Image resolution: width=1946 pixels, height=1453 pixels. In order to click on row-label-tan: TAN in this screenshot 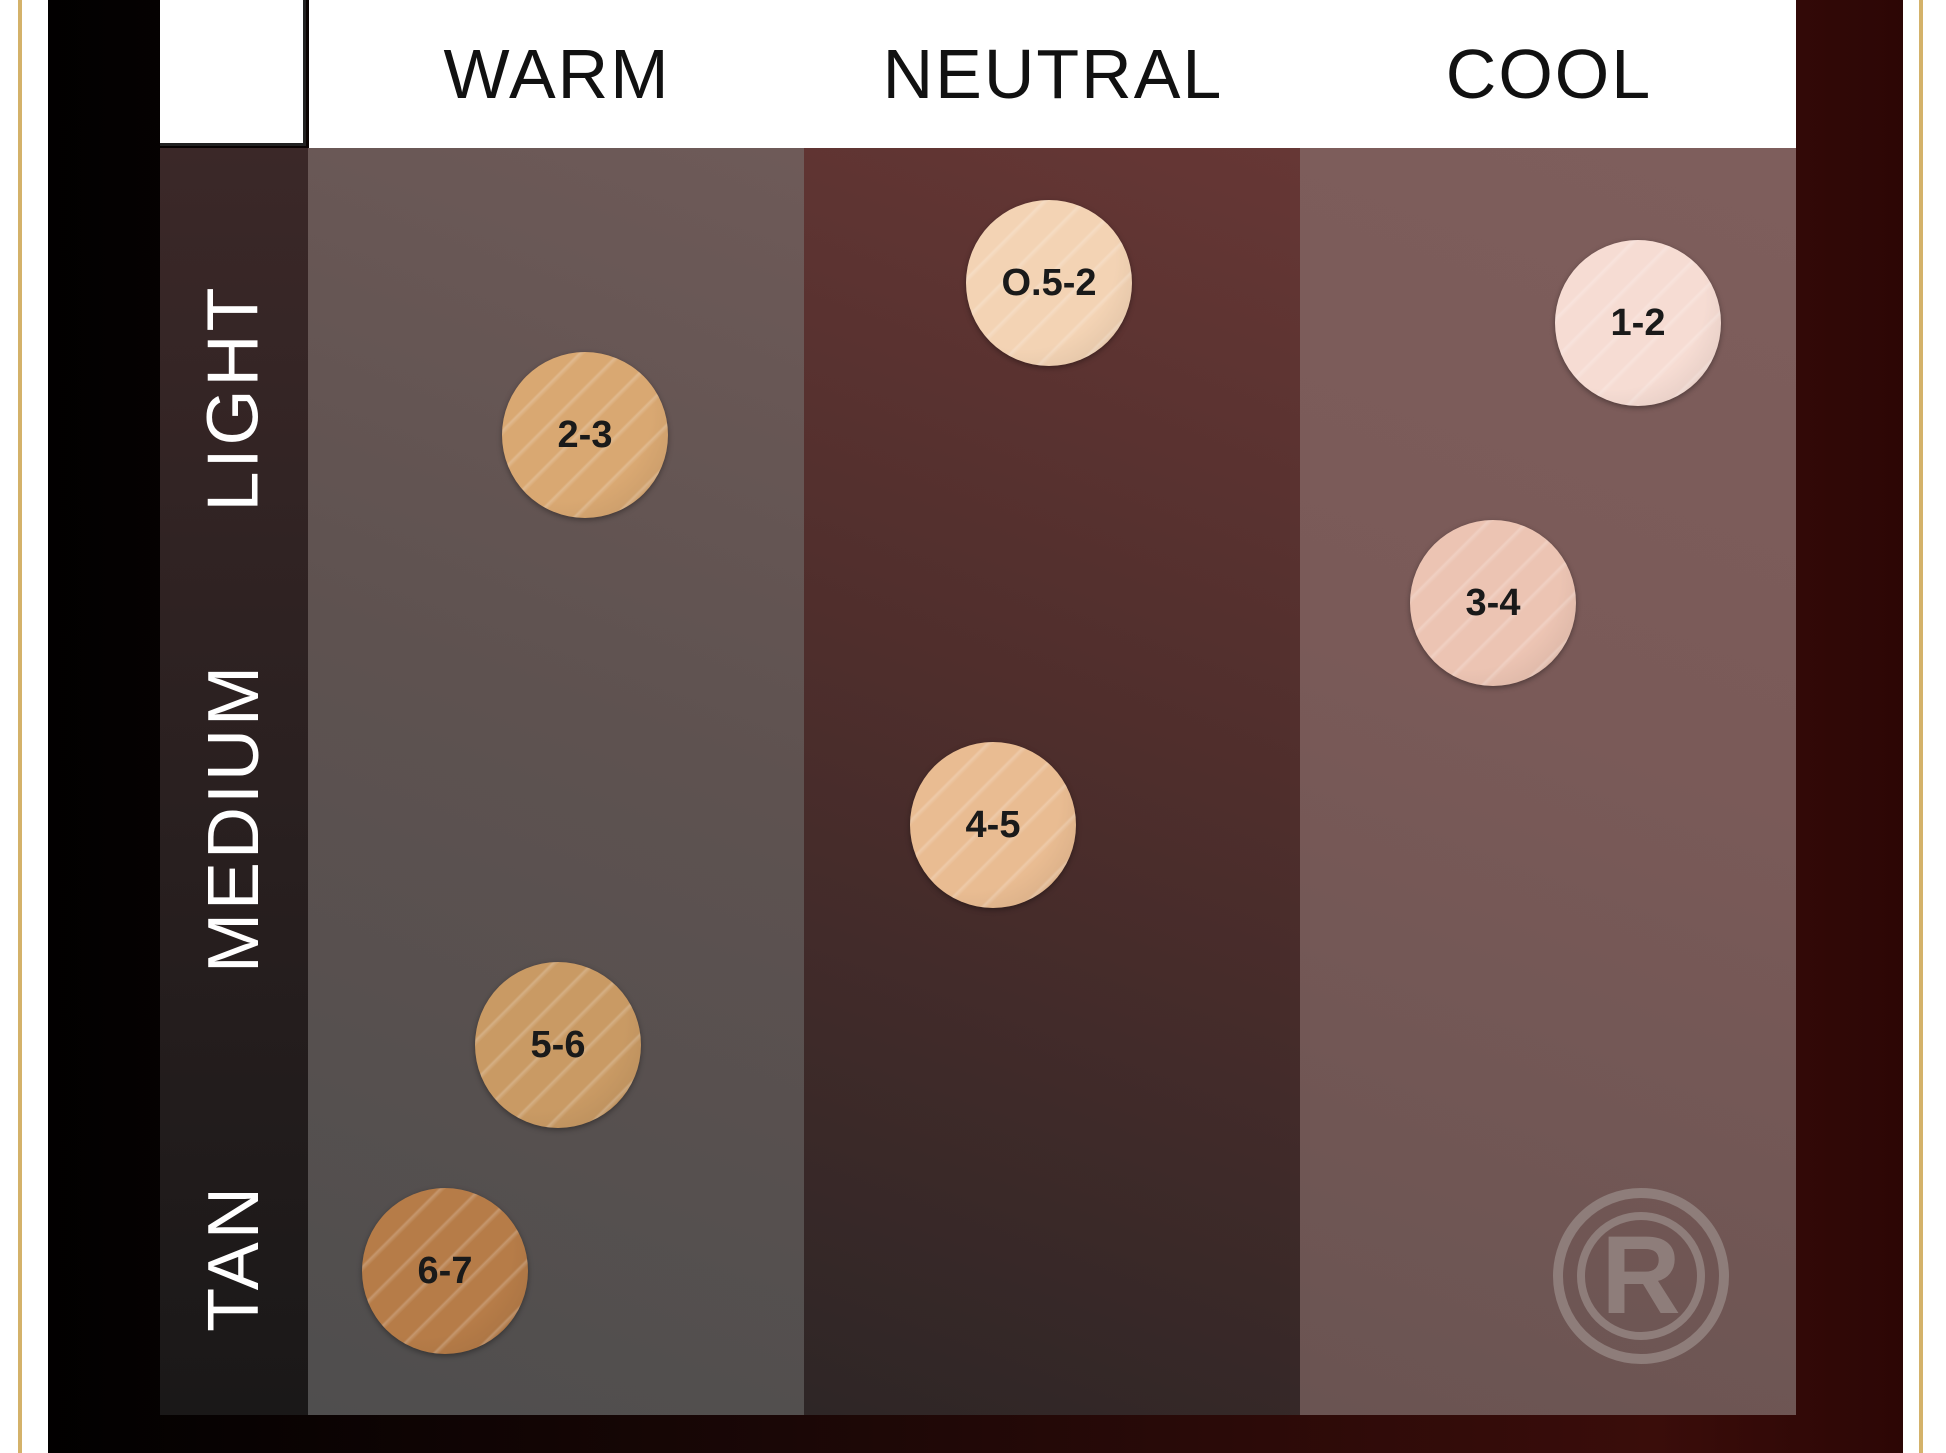, I will do `click(234, 1258)`.